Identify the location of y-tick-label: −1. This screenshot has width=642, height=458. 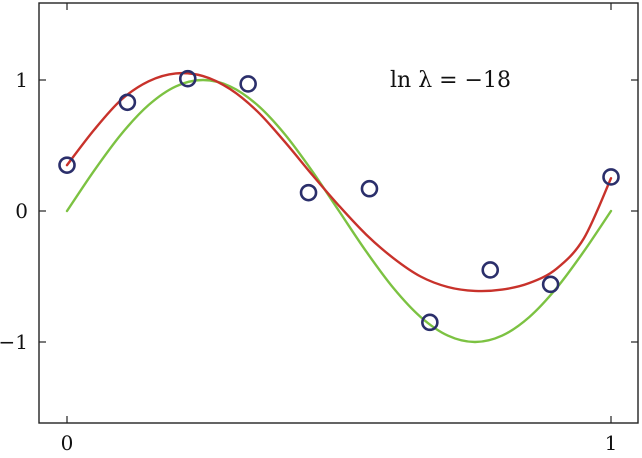
(14, 342).